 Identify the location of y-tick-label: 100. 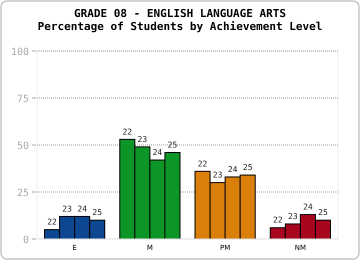
(19, 52).